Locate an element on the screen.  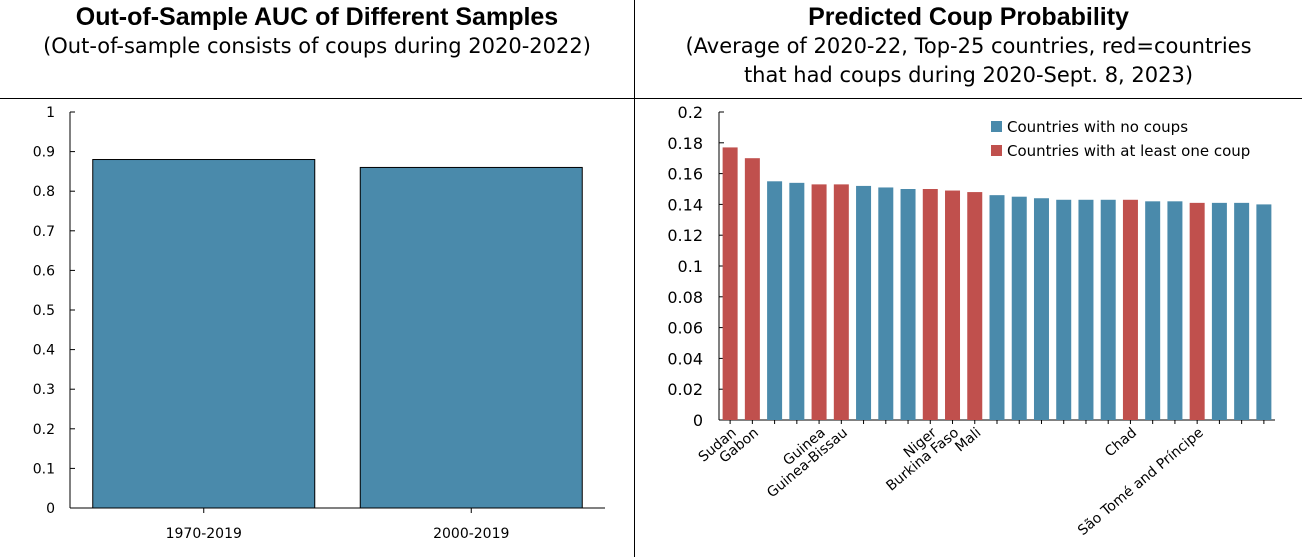
legend-label: Countries with no coups is located at coordinates (1097, 127).